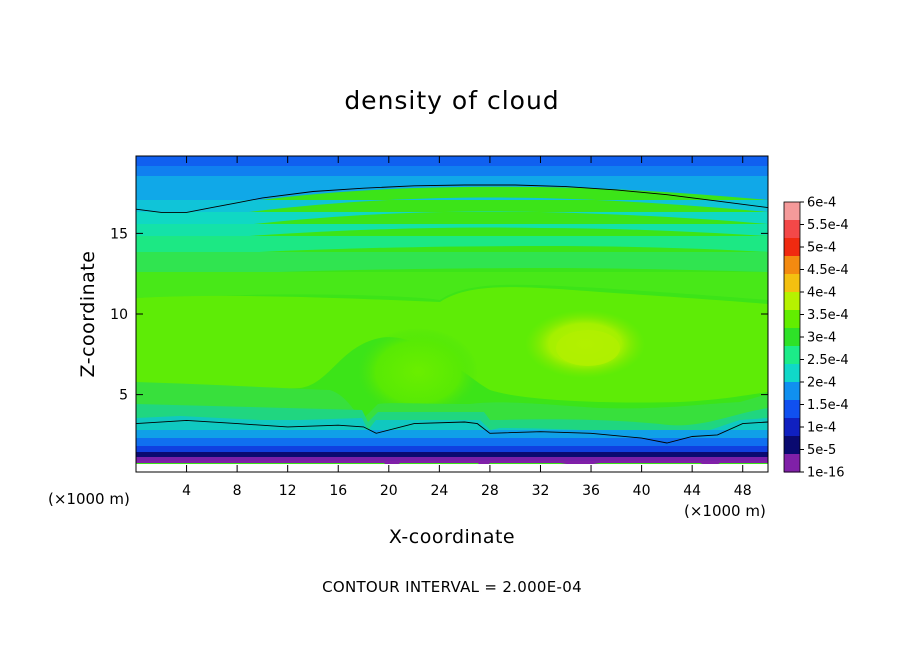 The height and width of the screenshot is (654, 904). Describe the element at coordinates (743, 491) in the screenshot. I see `x-tick-label: 48` at that location.